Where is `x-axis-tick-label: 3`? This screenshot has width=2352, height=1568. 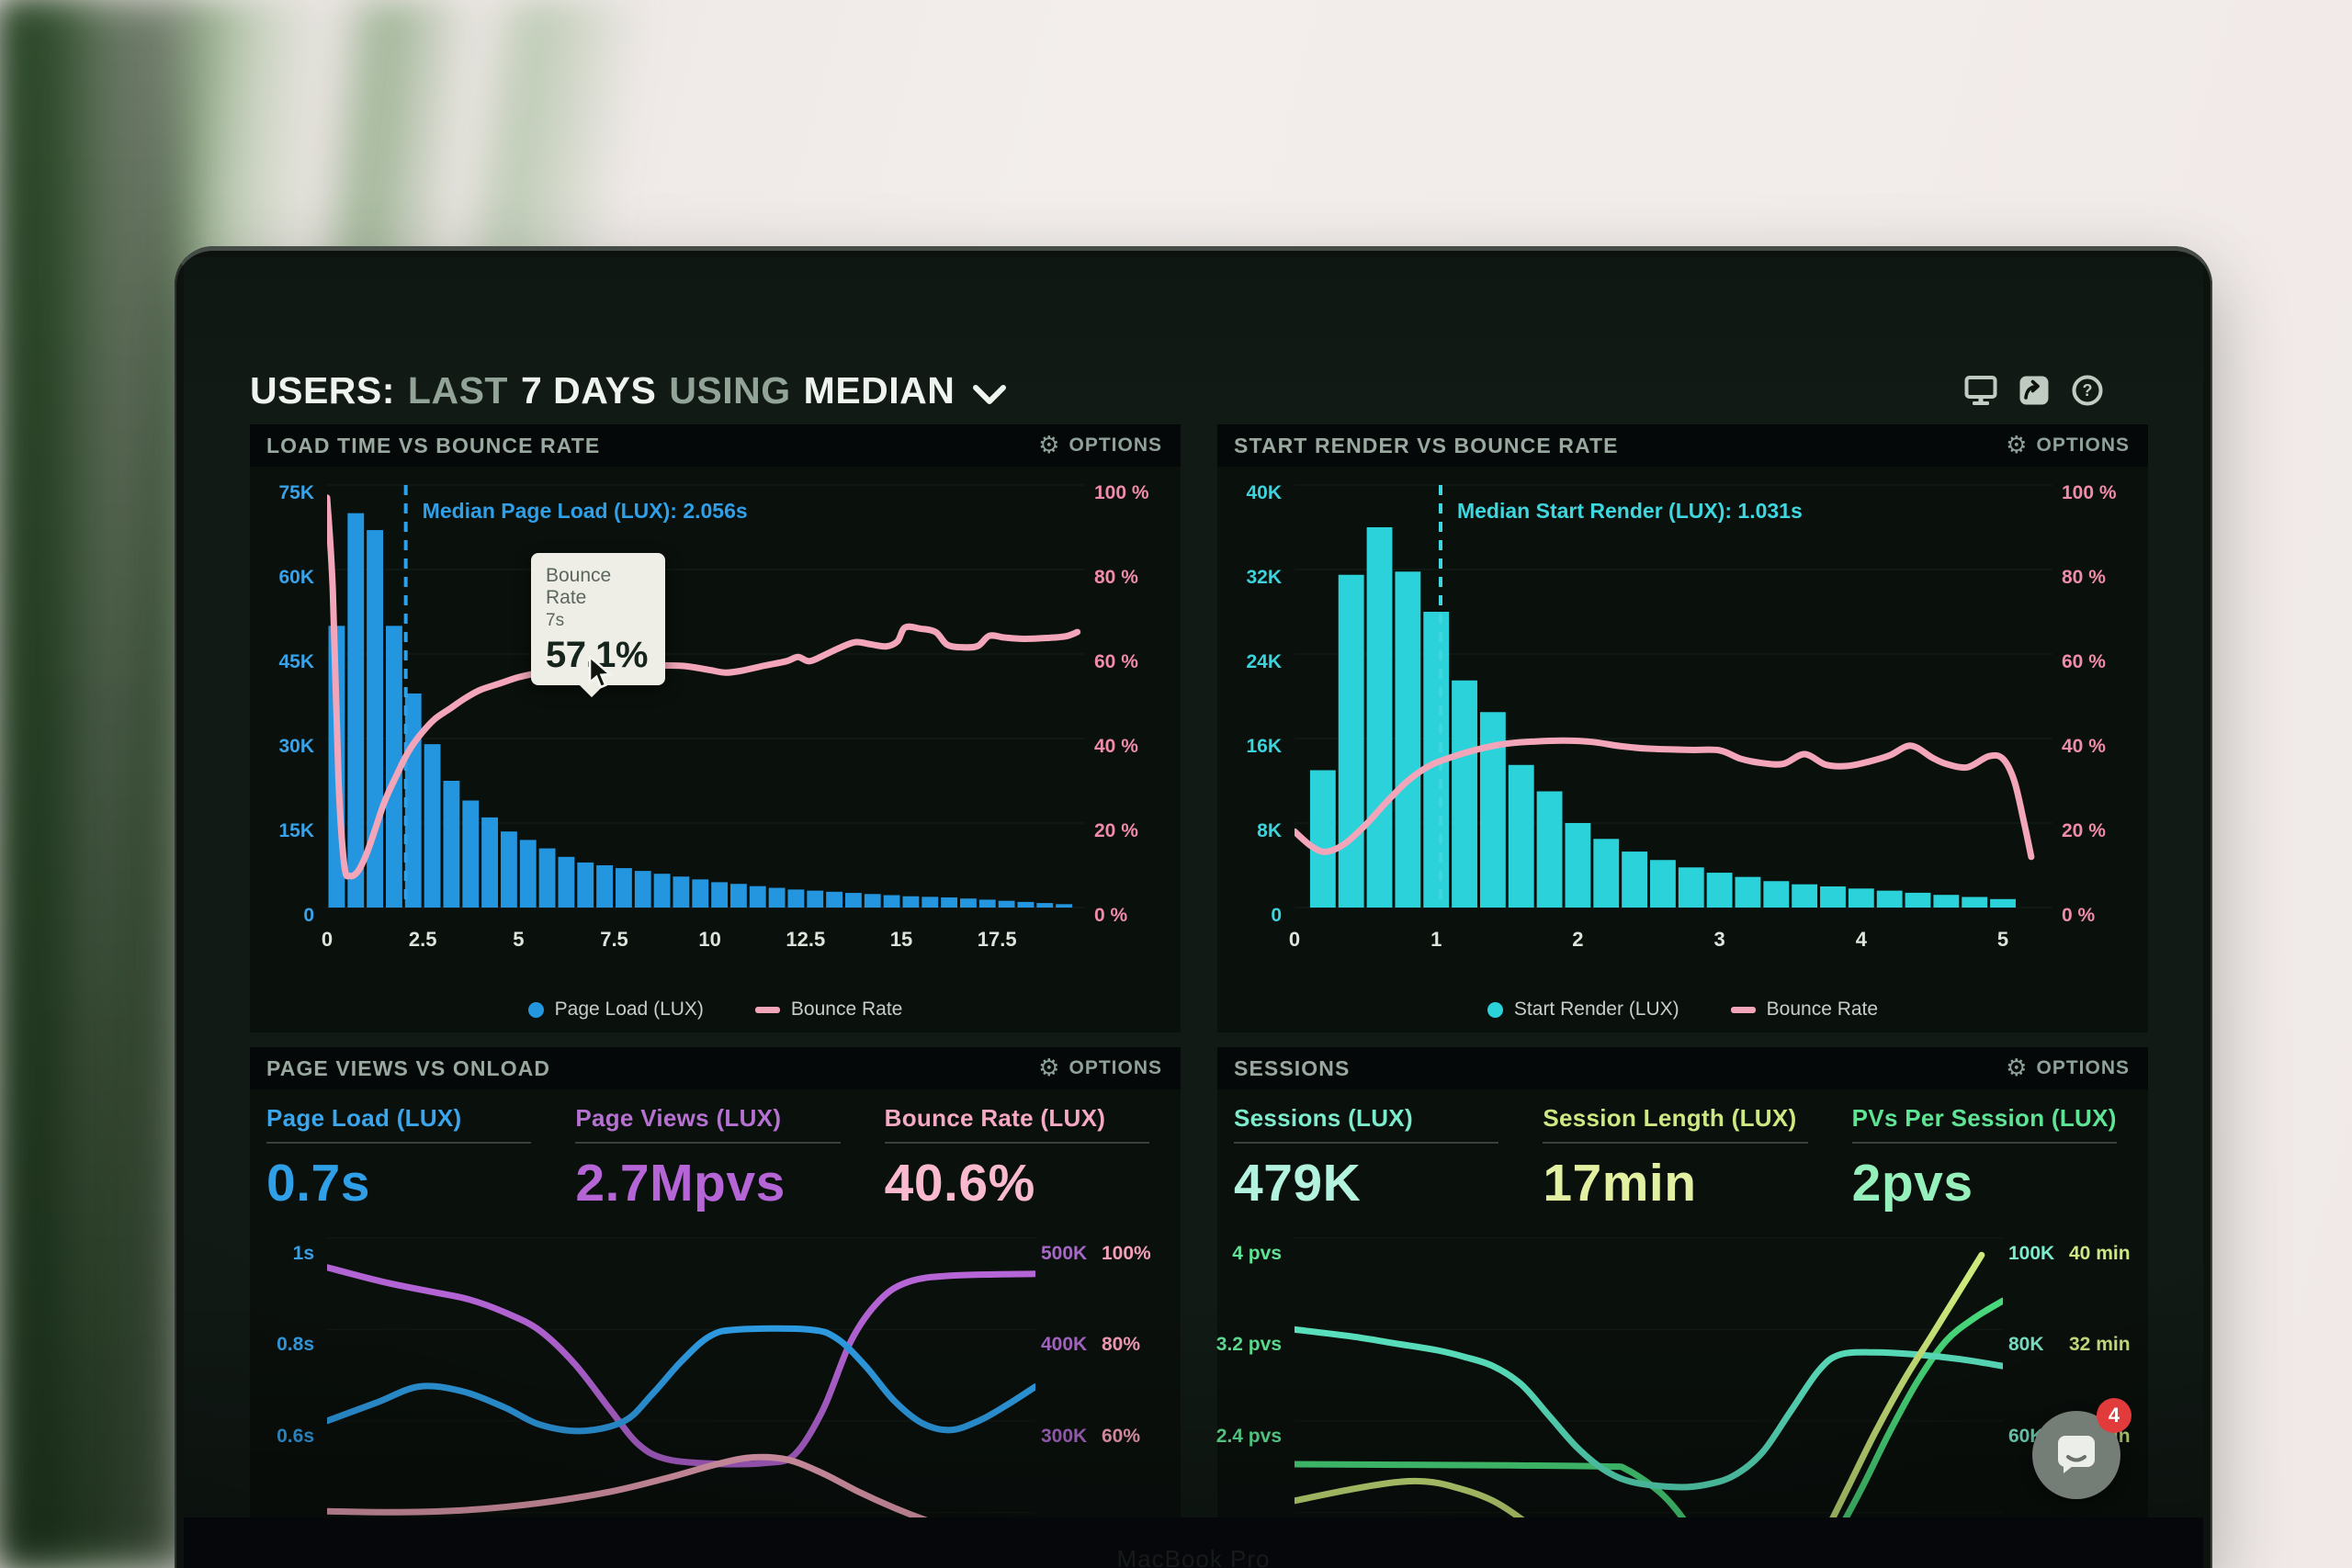 x-axis-tick-label: 3 is located at coordinates (1719, 940).